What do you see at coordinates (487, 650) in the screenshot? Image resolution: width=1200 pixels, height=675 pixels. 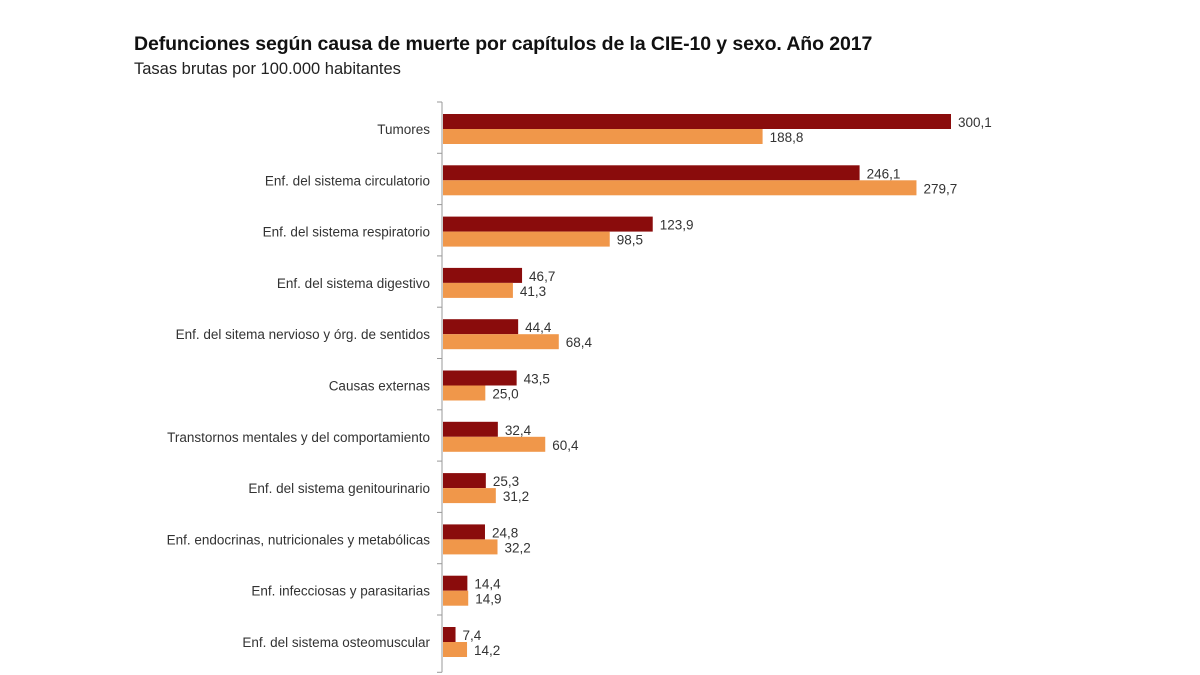 I see `data-label: 14,2` at bounding box center [487, 650].